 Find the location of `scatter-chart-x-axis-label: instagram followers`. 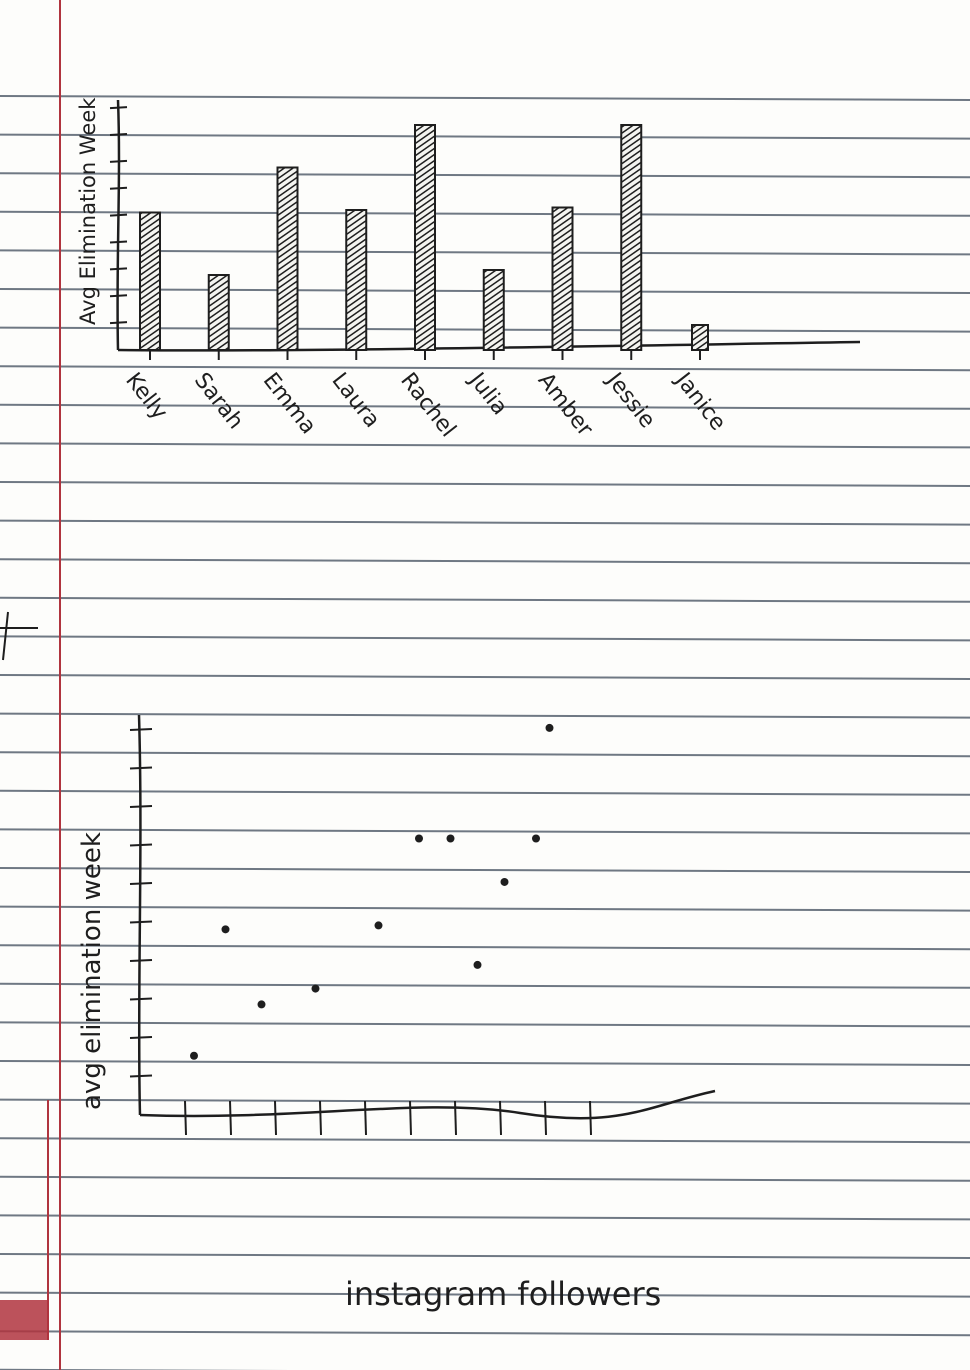

scatter-chart-x-axis-label: instagram followers is located at coordinates (503, 1294).